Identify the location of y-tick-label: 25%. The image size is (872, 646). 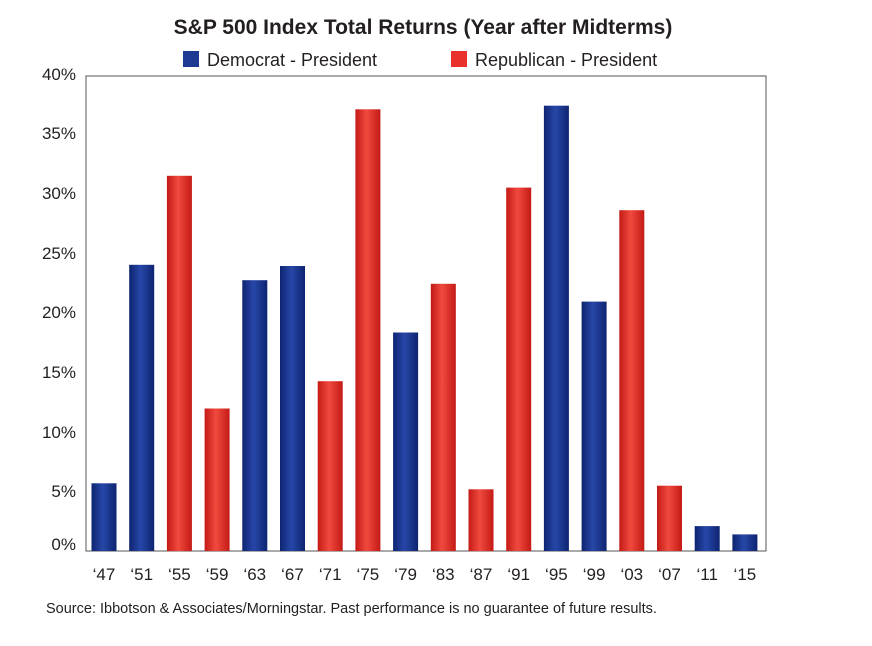
(59, 253).